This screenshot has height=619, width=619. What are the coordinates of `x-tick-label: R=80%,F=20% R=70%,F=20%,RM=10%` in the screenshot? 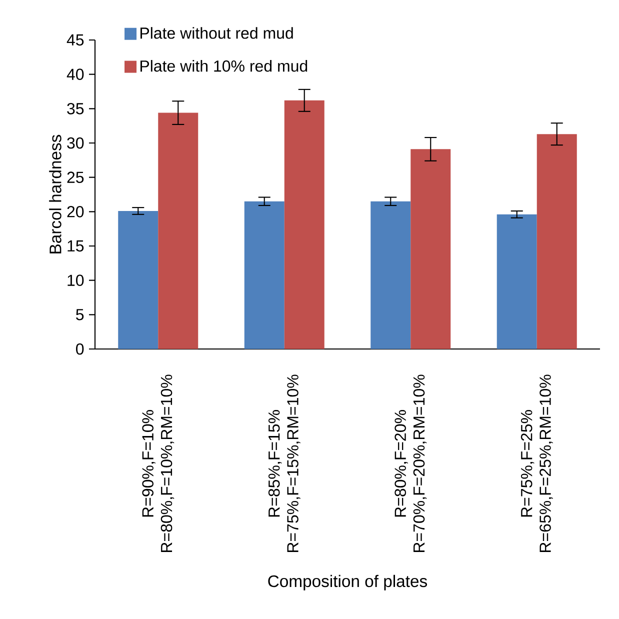 It's located at (410, 463).